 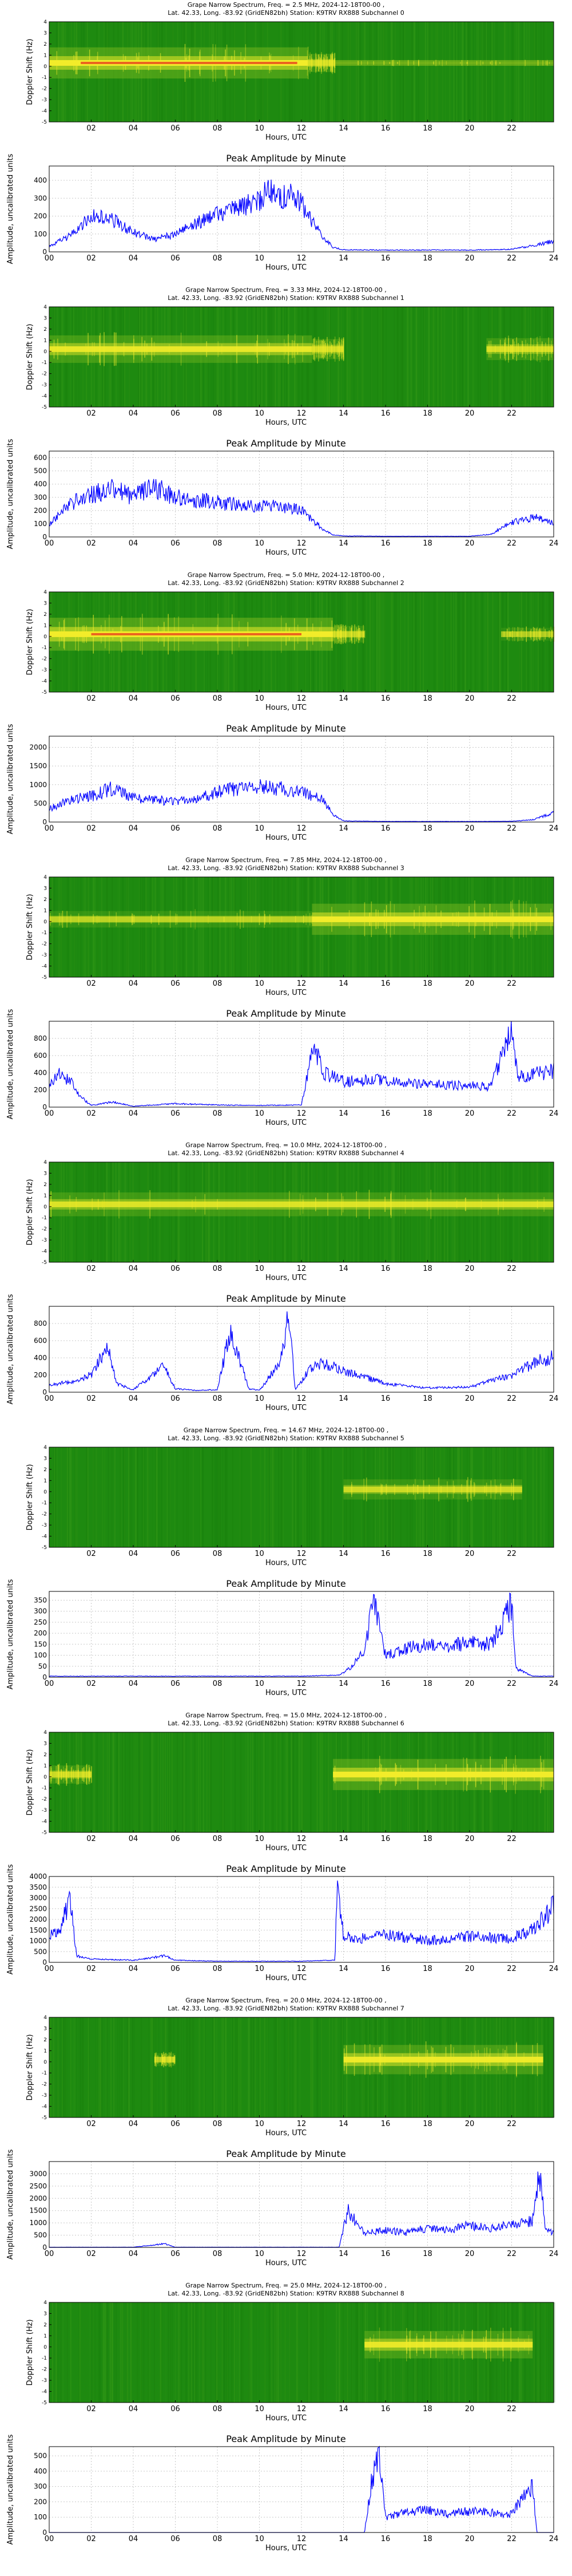 I want to click on amplitude-xtick-label: 18, so click(x=427, y=543).